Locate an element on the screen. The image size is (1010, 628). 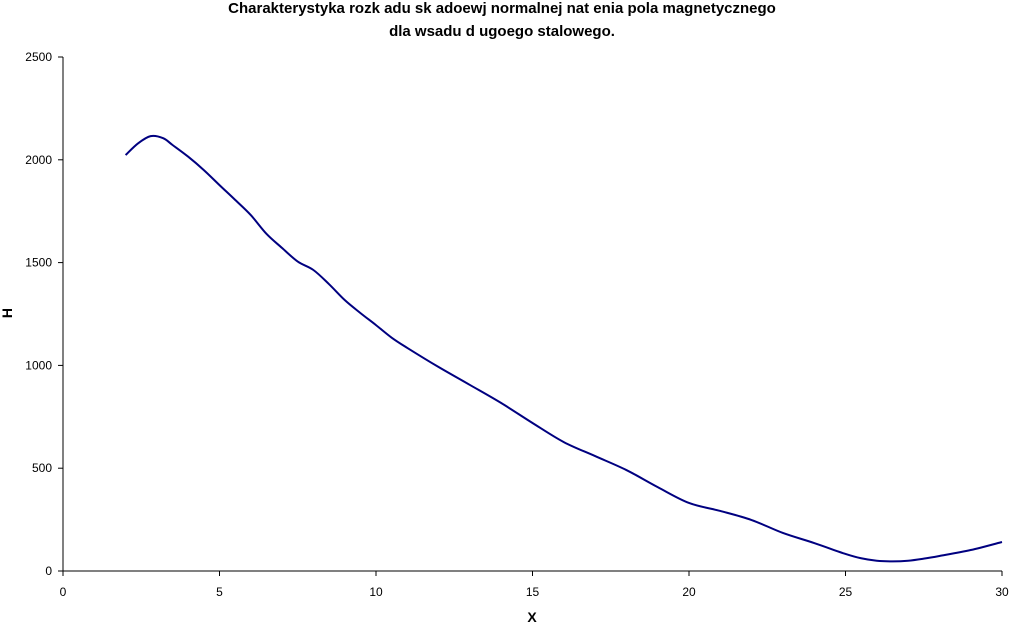
x-tick-label: 20 is located at coordinates (689, 592).